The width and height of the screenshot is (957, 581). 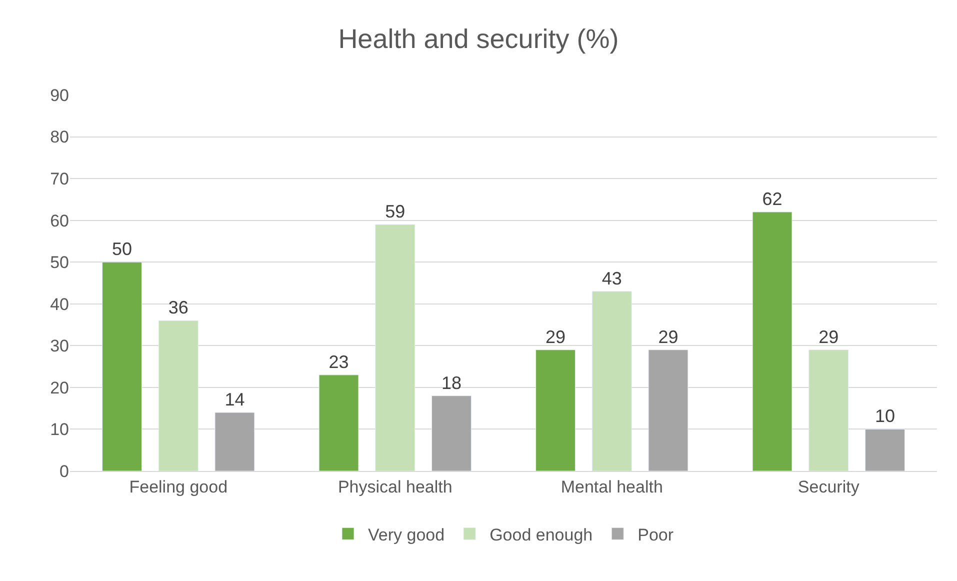 What do you see at coordinates (59, 388) in the screenshot?
I see `y-tick-label: 20` at bounding box center [59, 388].